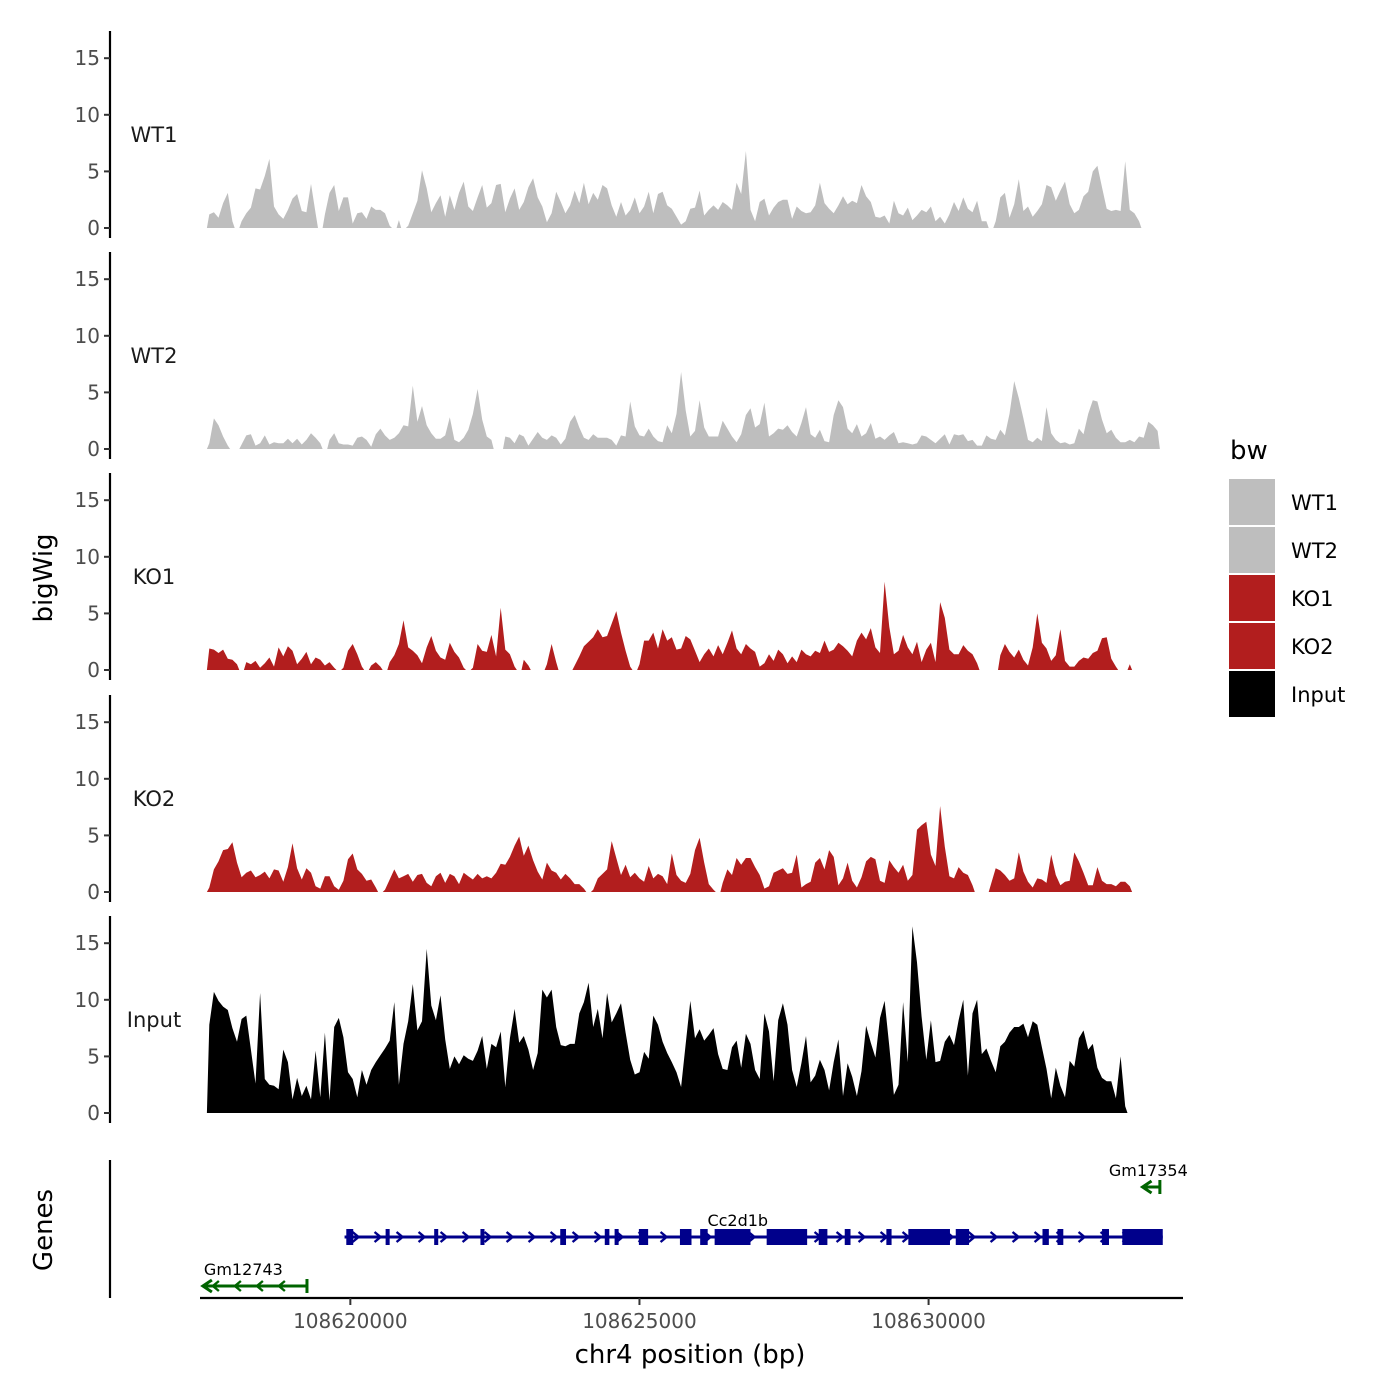 The height and width of the screenshot is (1400, 1400). I want to click on track-input: 0 5 10 15 Input, so click(601, 1020).